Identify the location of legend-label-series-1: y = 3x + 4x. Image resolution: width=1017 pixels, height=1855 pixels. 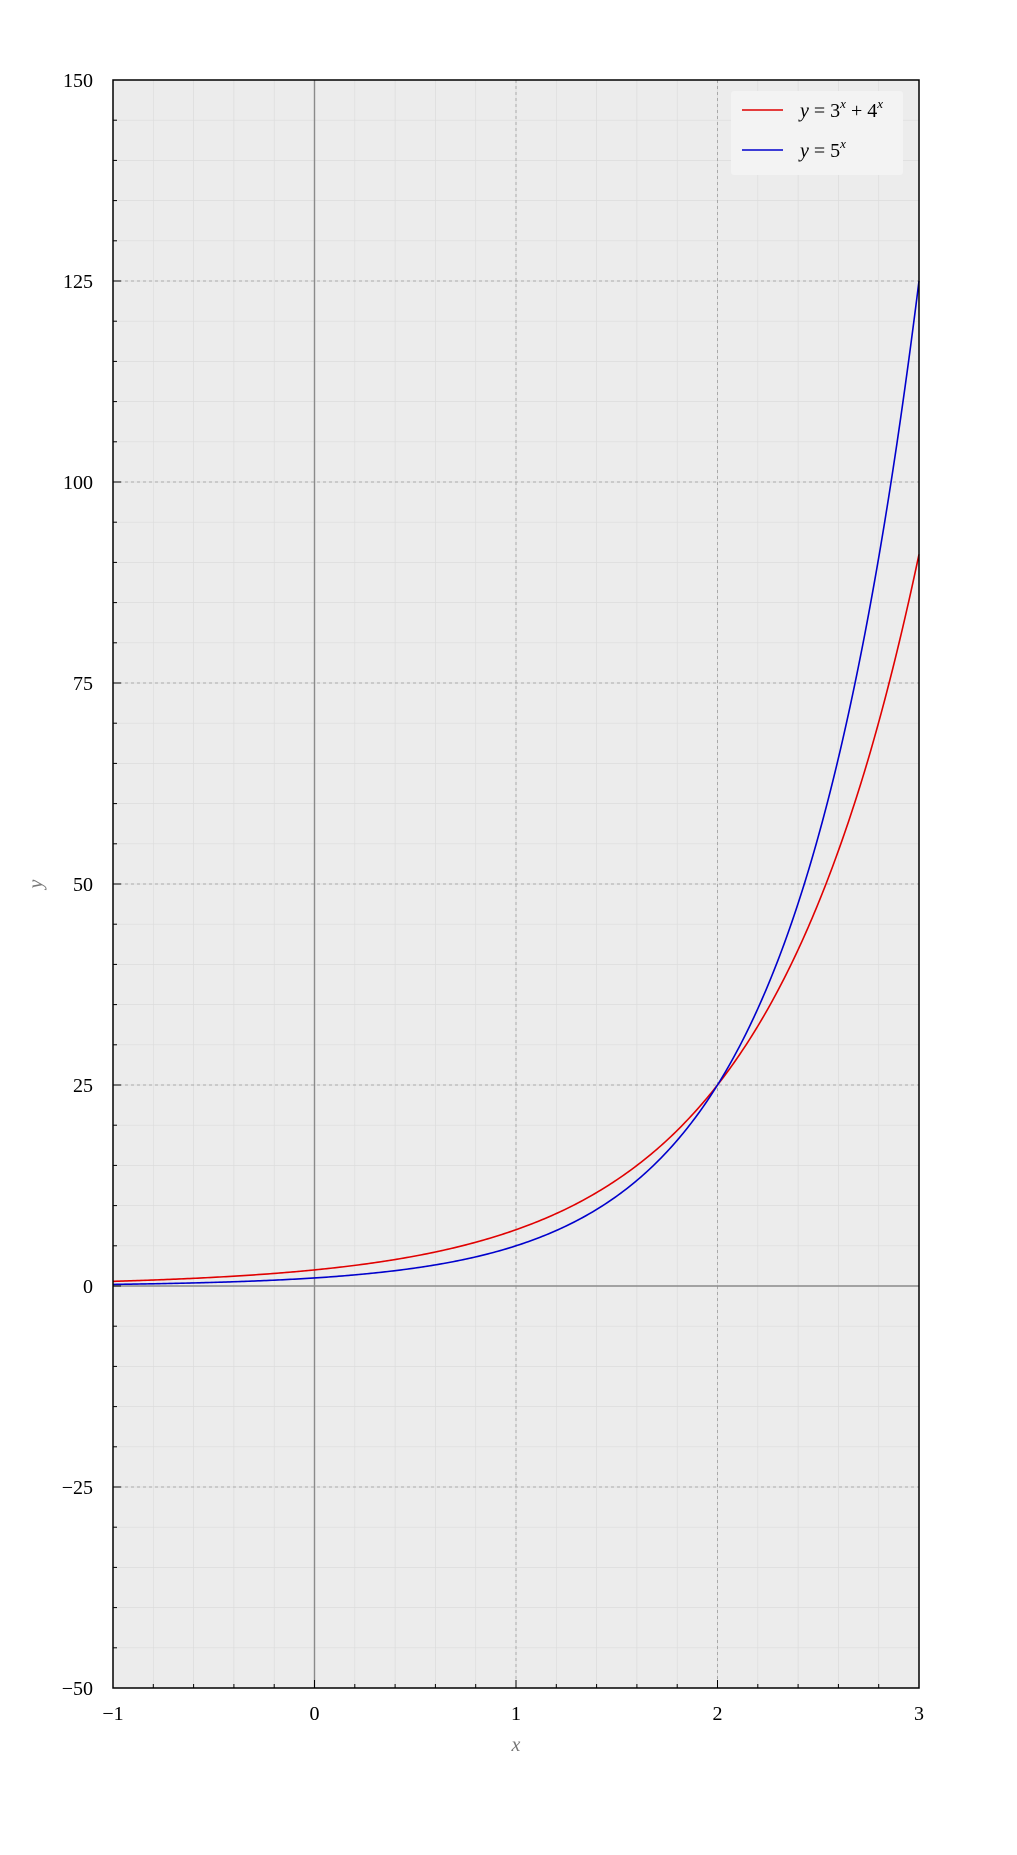
(840, 109).